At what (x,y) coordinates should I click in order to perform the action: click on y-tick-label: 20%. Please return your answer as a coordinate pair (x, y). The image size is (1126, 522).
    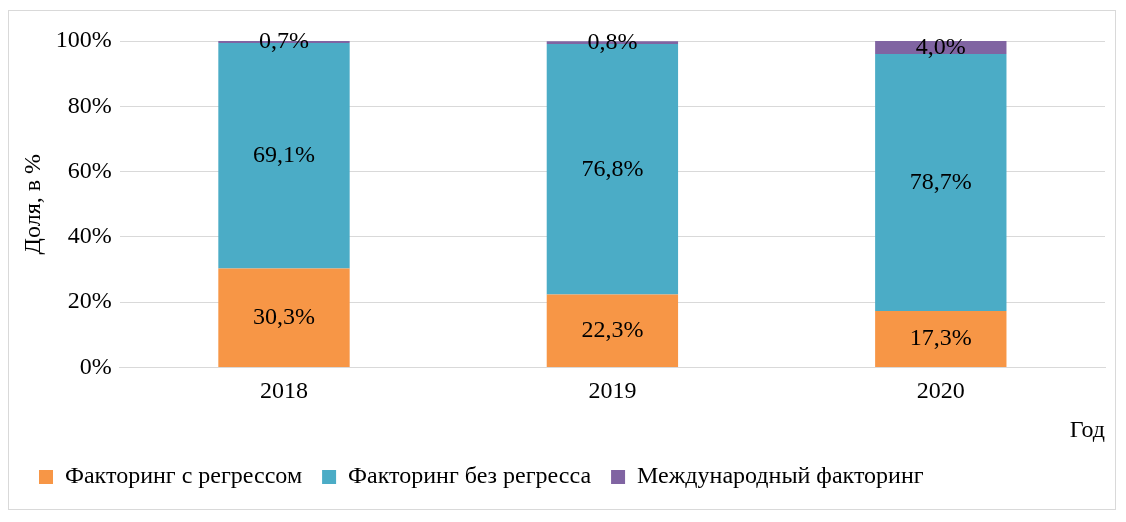
    Looking at the image, I should click on (89, 300).